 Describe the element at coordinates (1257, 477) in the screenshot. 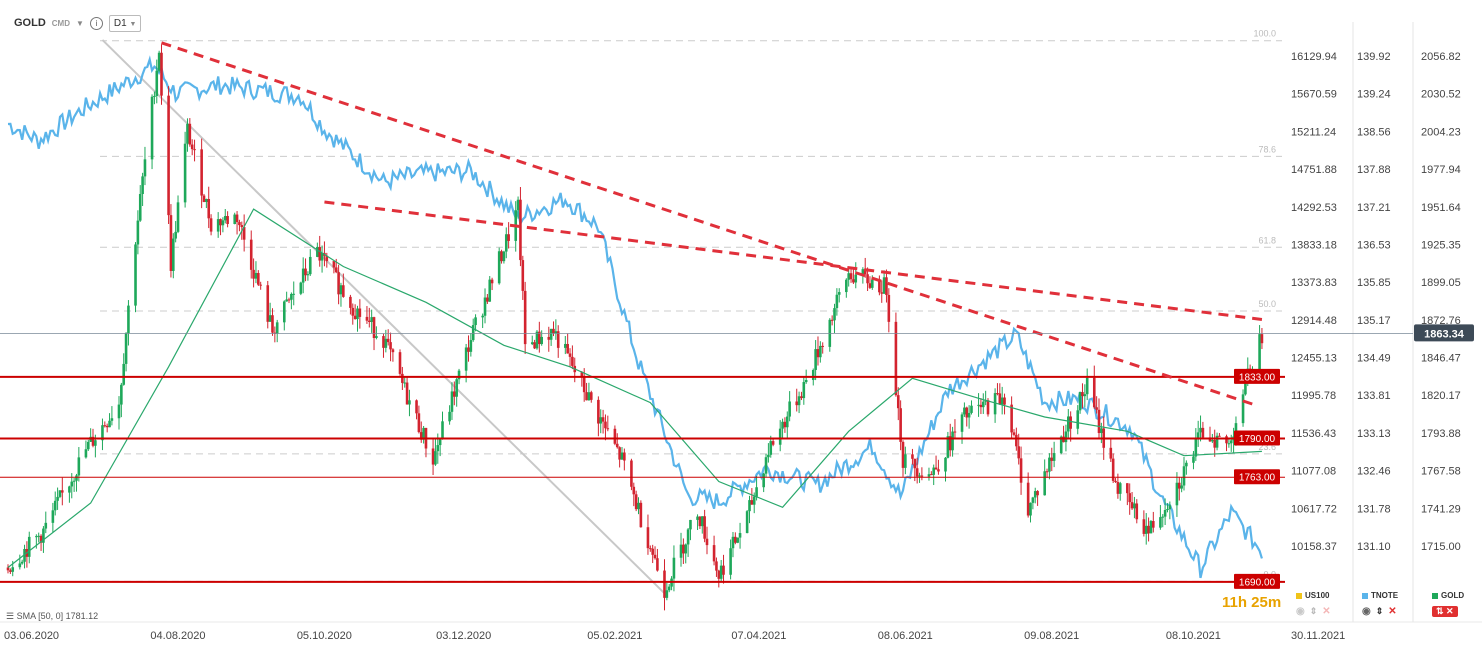

I see `support-badge` at that location.